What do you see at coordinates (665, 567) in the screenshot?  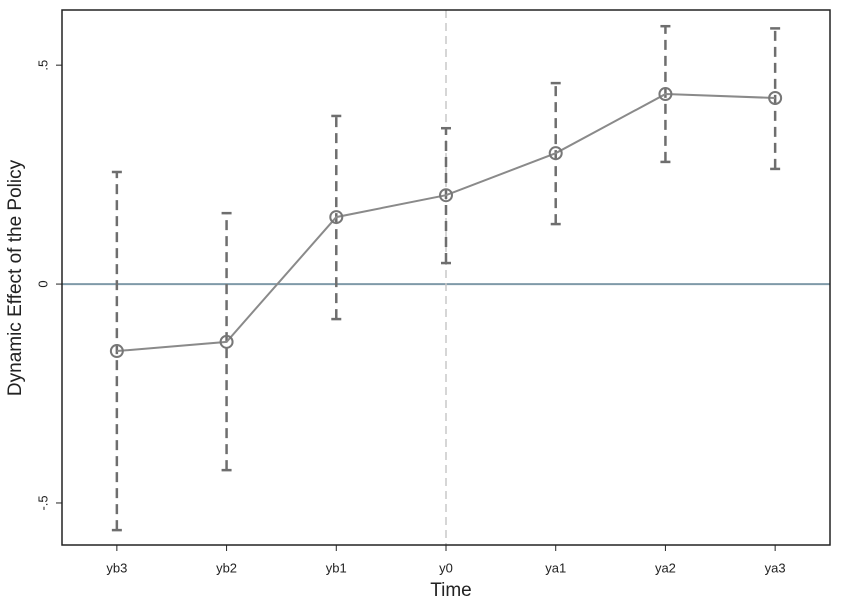 I see `x-tick-label: ya2` at bounding box center [665, 567].